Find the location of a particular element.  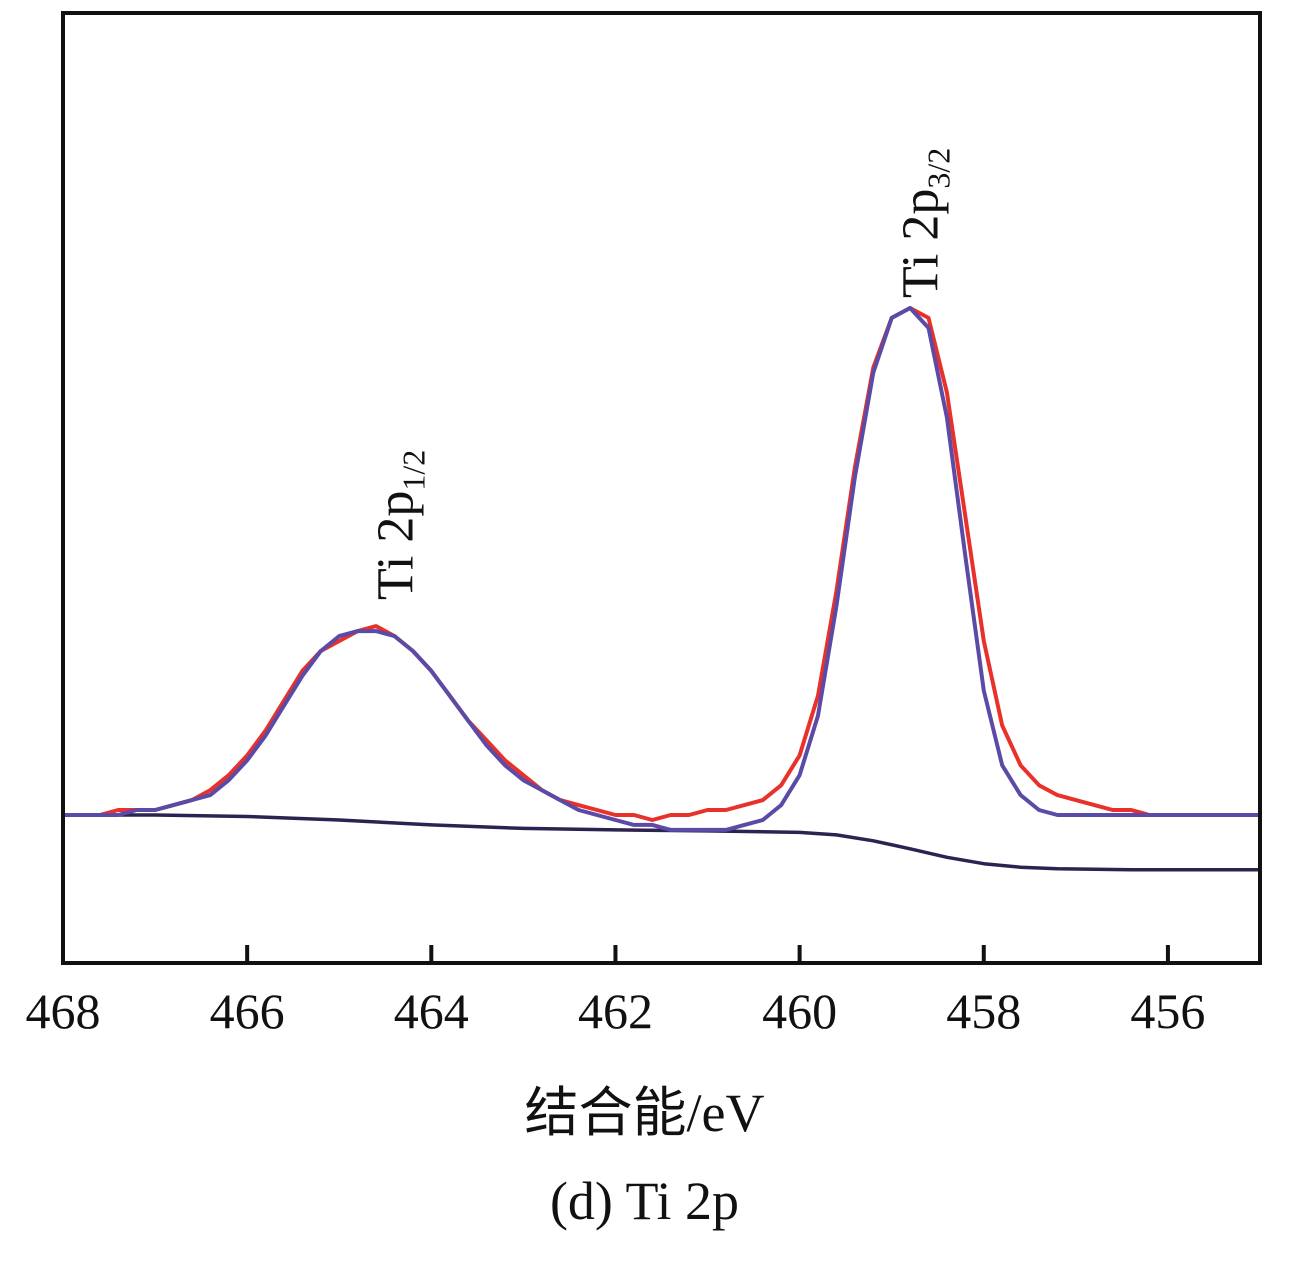

x-tick-label: 464 is located at coordinates (431, 1011).